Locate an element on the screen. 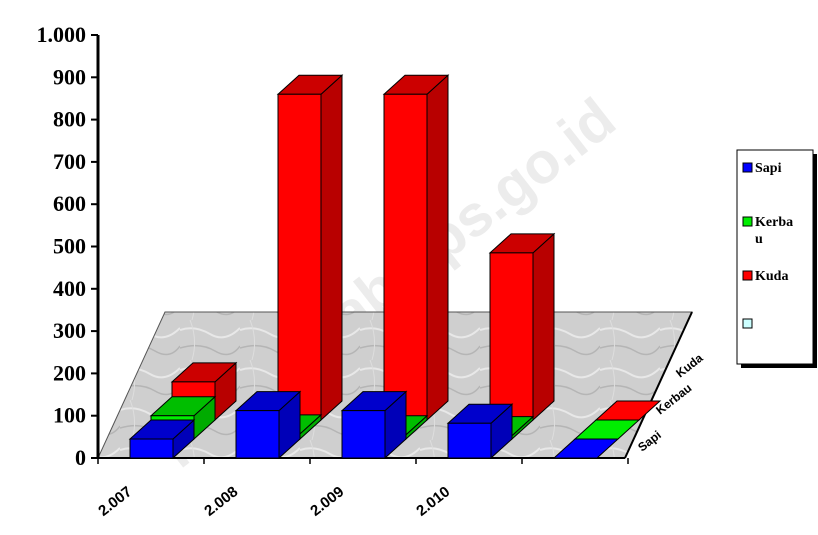 The image size is (818, 535). depth-tick-label: Kuda is located at coordinates (689, 366).